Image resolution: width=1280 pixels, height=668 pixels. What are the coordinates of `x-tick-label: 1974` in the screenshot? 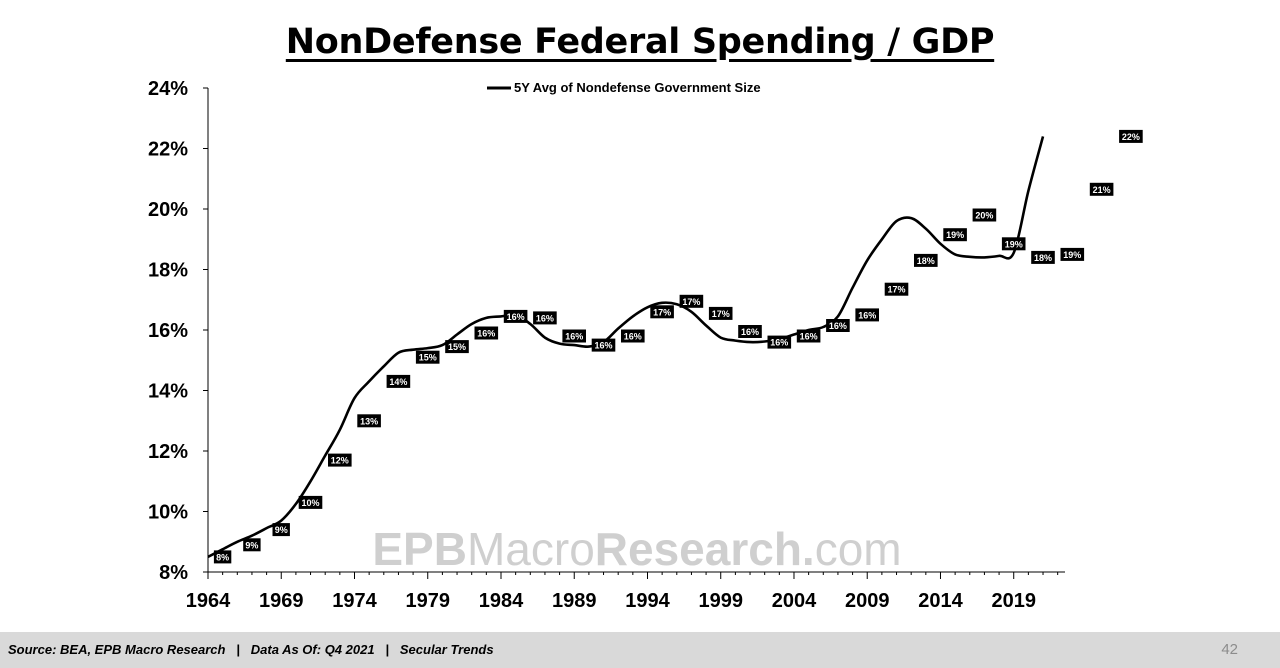 It's located at (354, 601).